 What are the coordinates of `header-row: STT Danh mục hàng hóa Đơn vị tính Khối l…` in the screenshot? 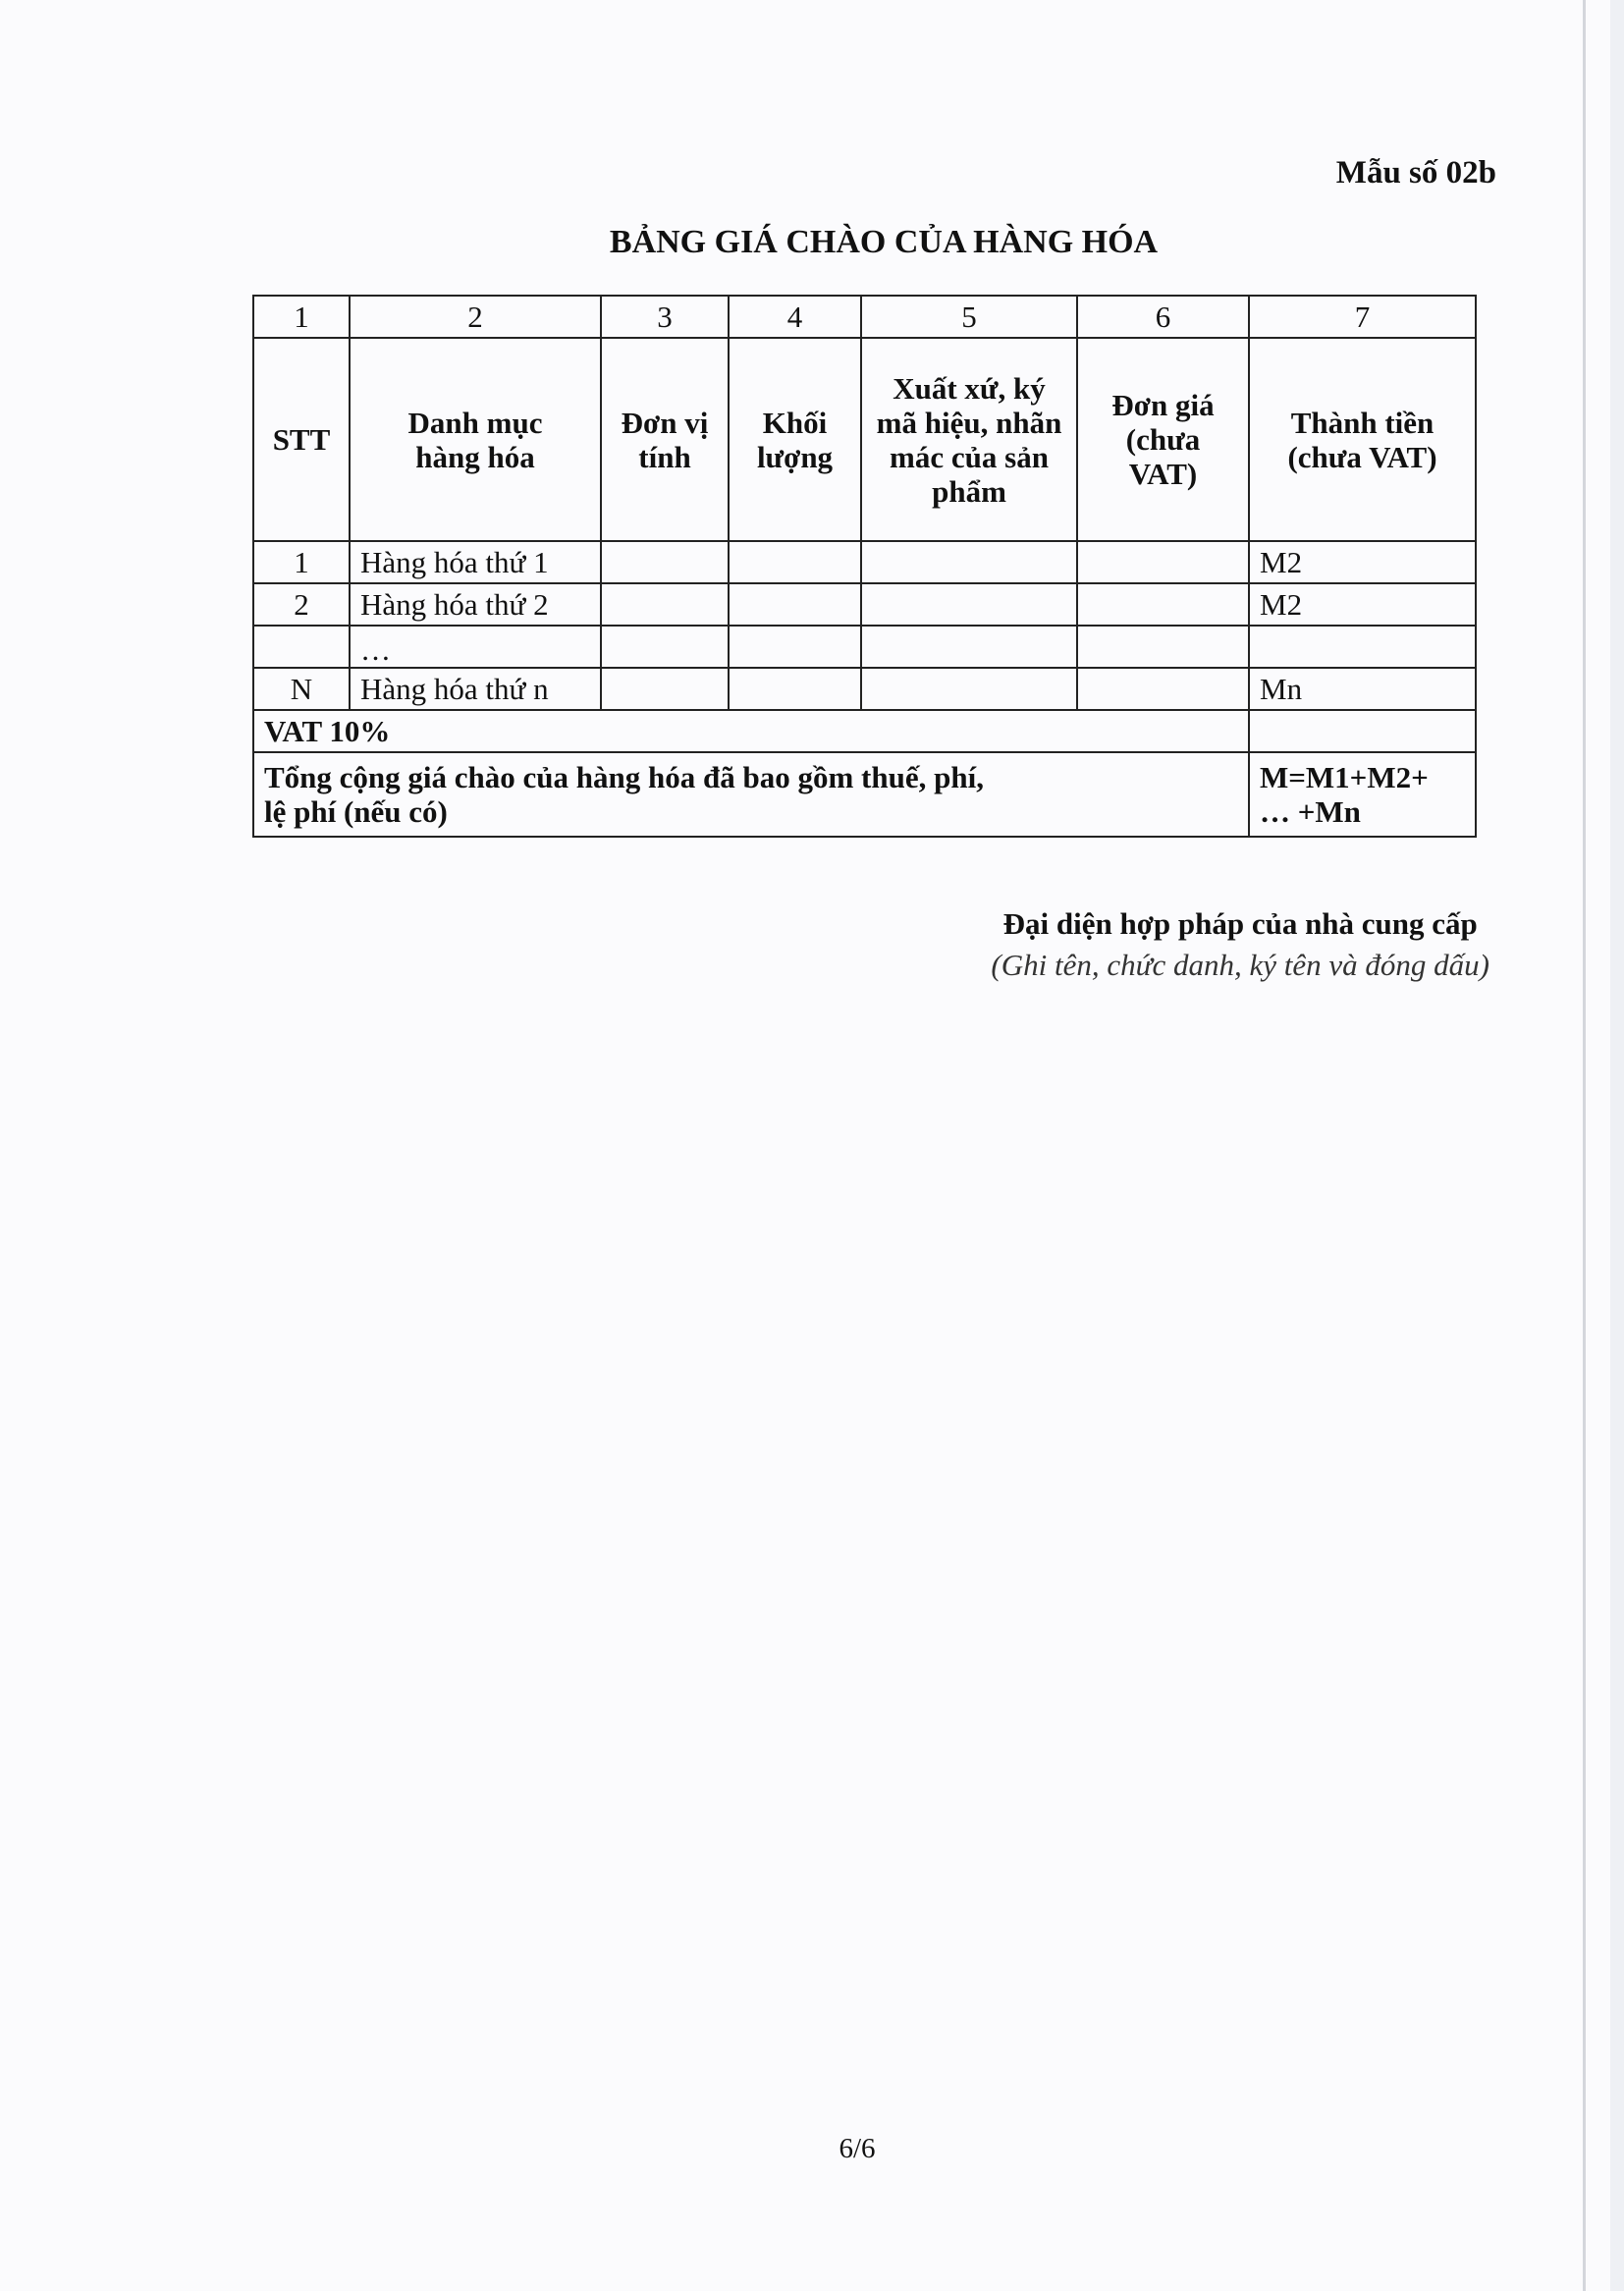 It's located at (864, 439).